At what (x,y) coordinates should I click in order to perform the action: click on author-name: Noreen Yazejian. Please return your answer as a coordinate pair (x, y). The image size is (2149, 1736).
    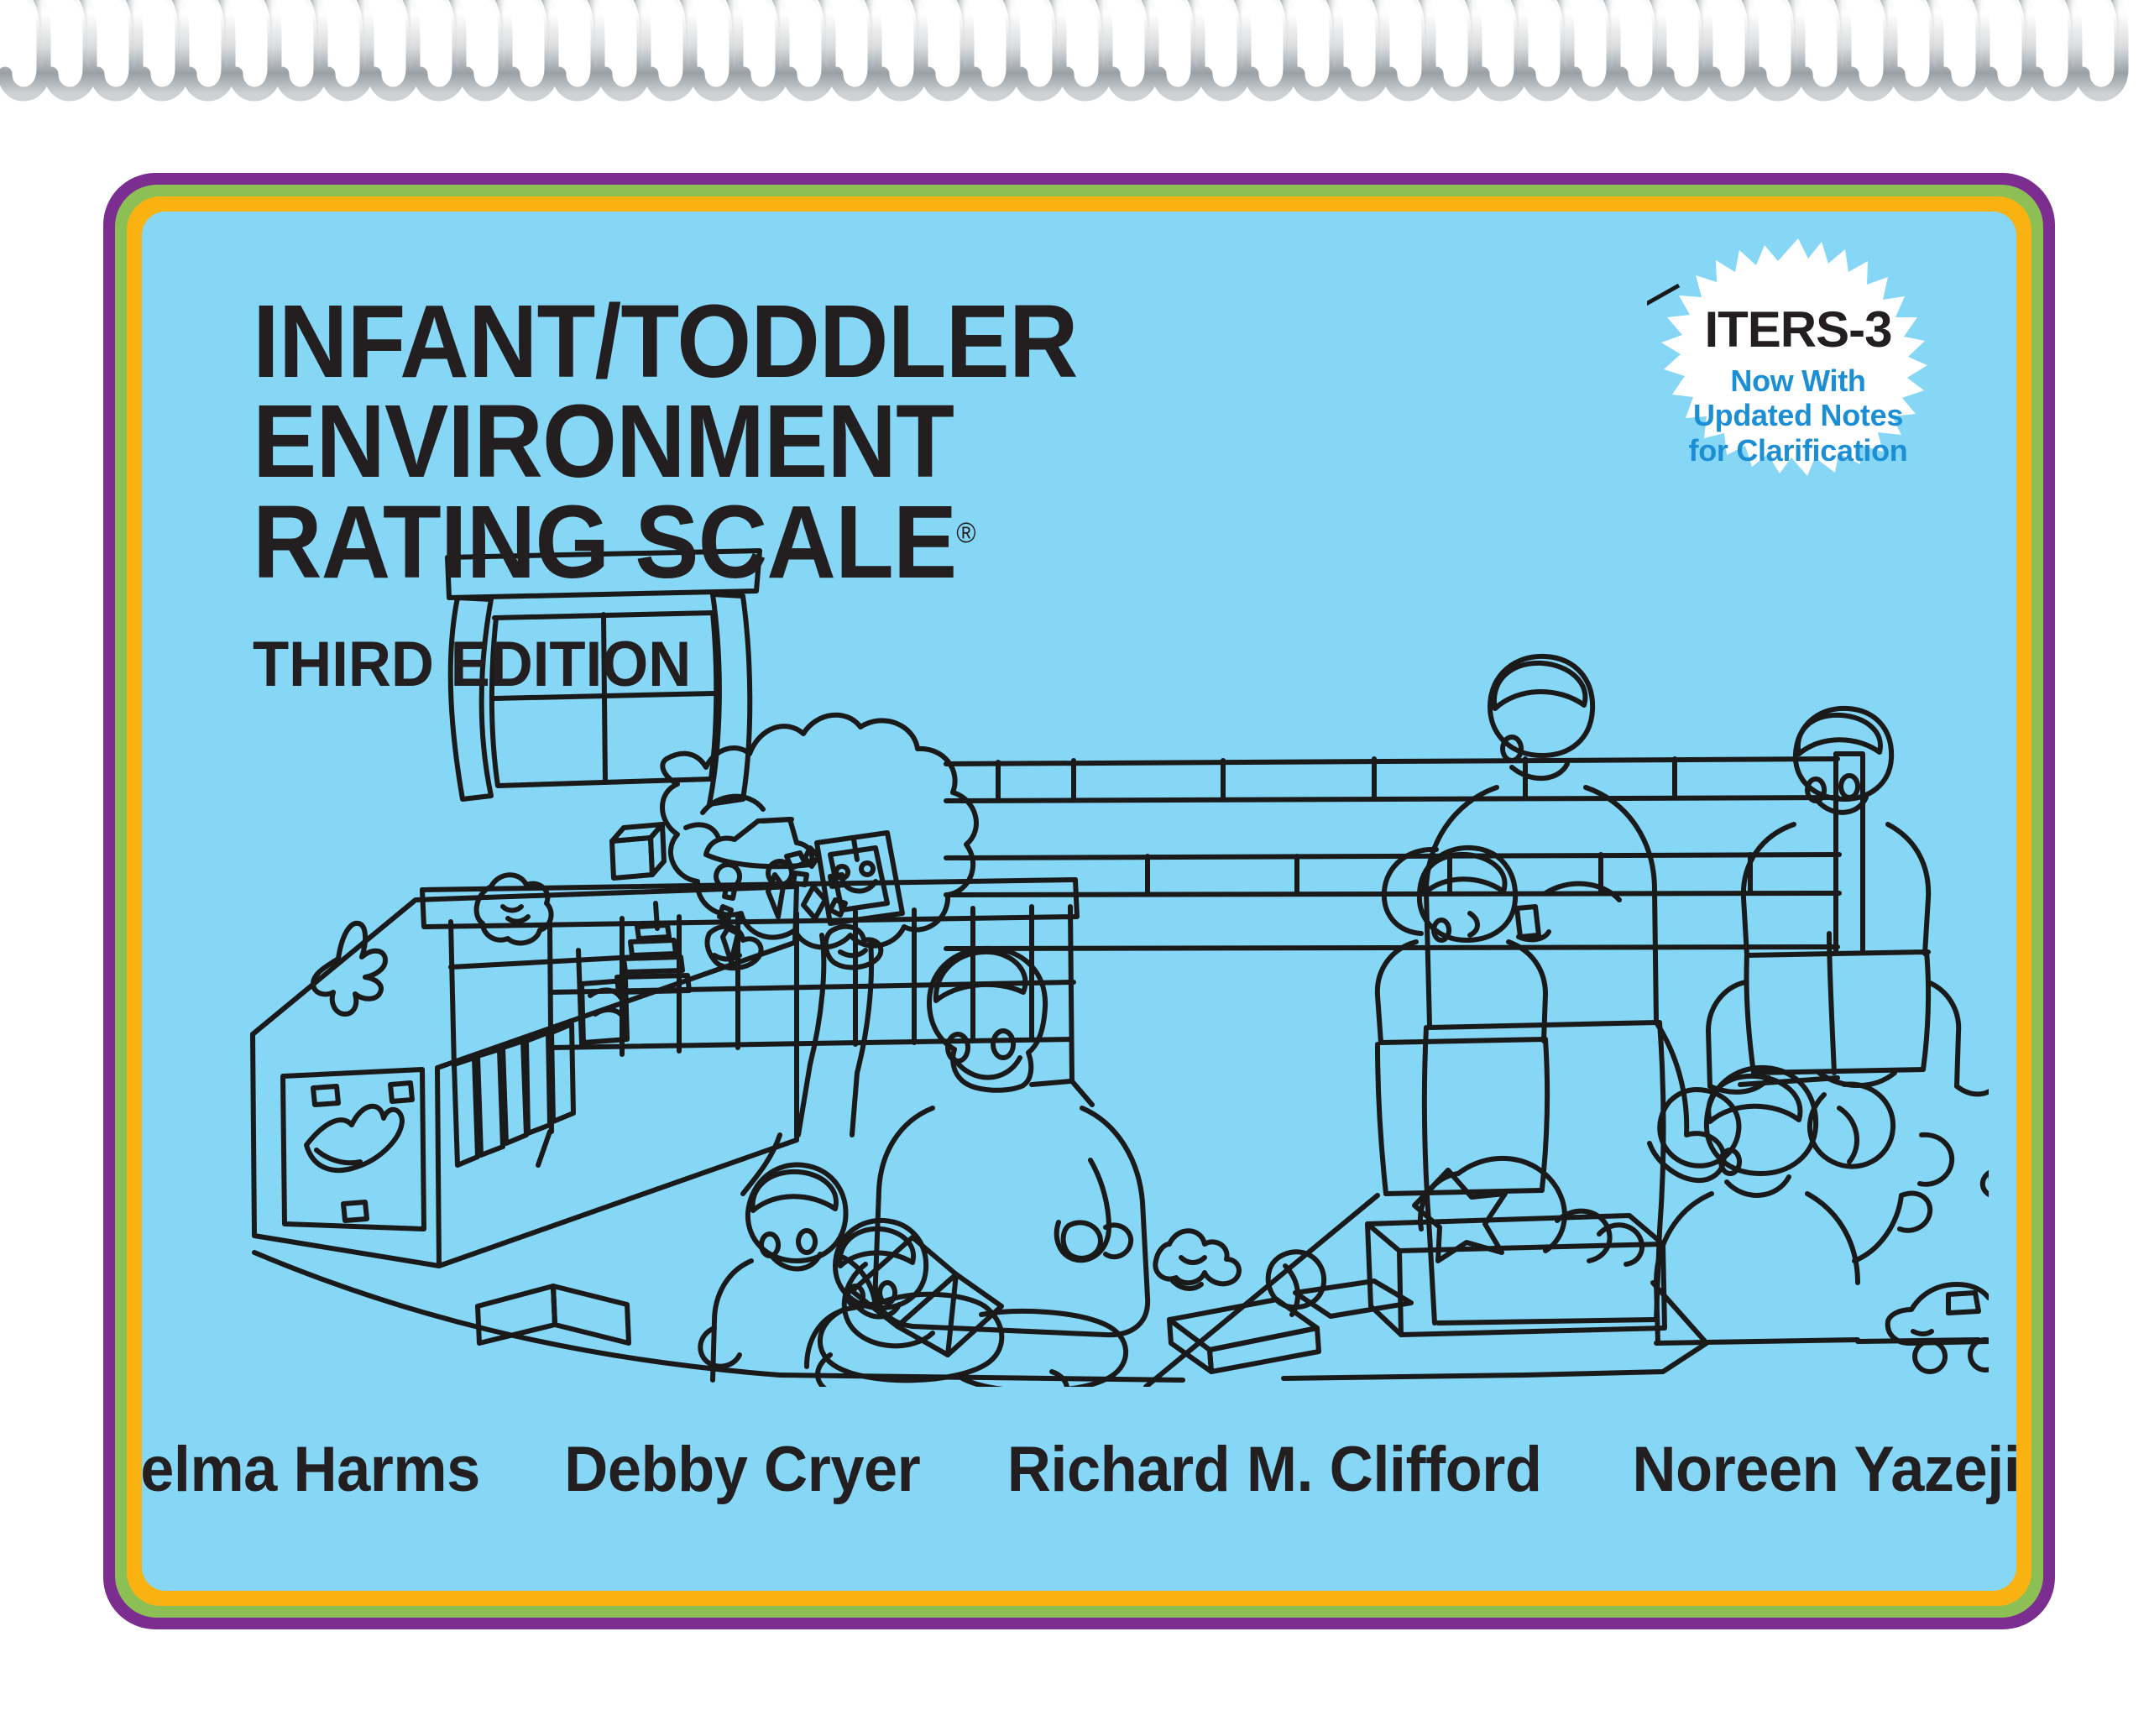
    Looking at the image, I should click on (1824, 1469).